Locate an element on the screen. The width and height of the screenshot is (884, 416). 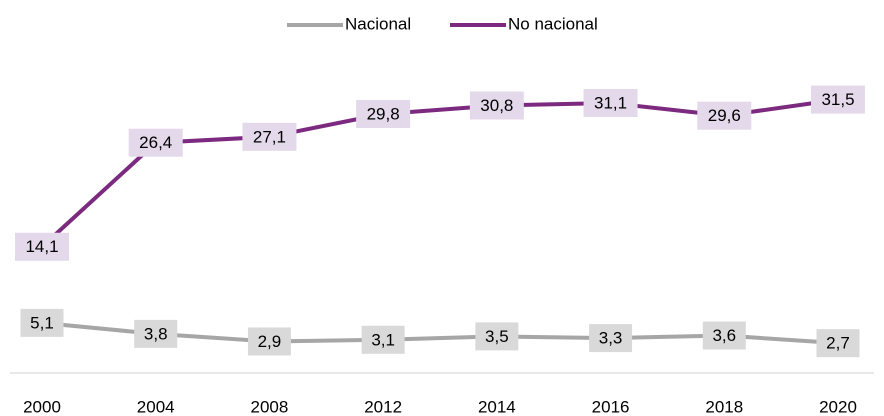
x-tick-label: 2000 is located at coordinates (42, 406).